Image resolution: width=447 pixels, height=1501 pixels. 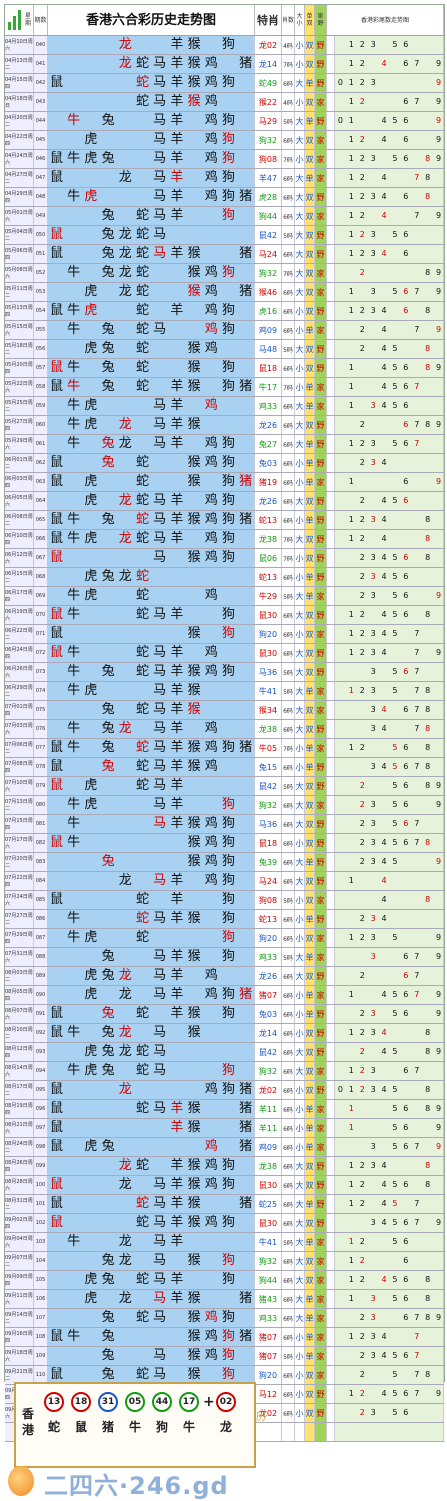 I want to click on zodiac-cells: 兔猴鸡狗, so click(x=151, y=862).